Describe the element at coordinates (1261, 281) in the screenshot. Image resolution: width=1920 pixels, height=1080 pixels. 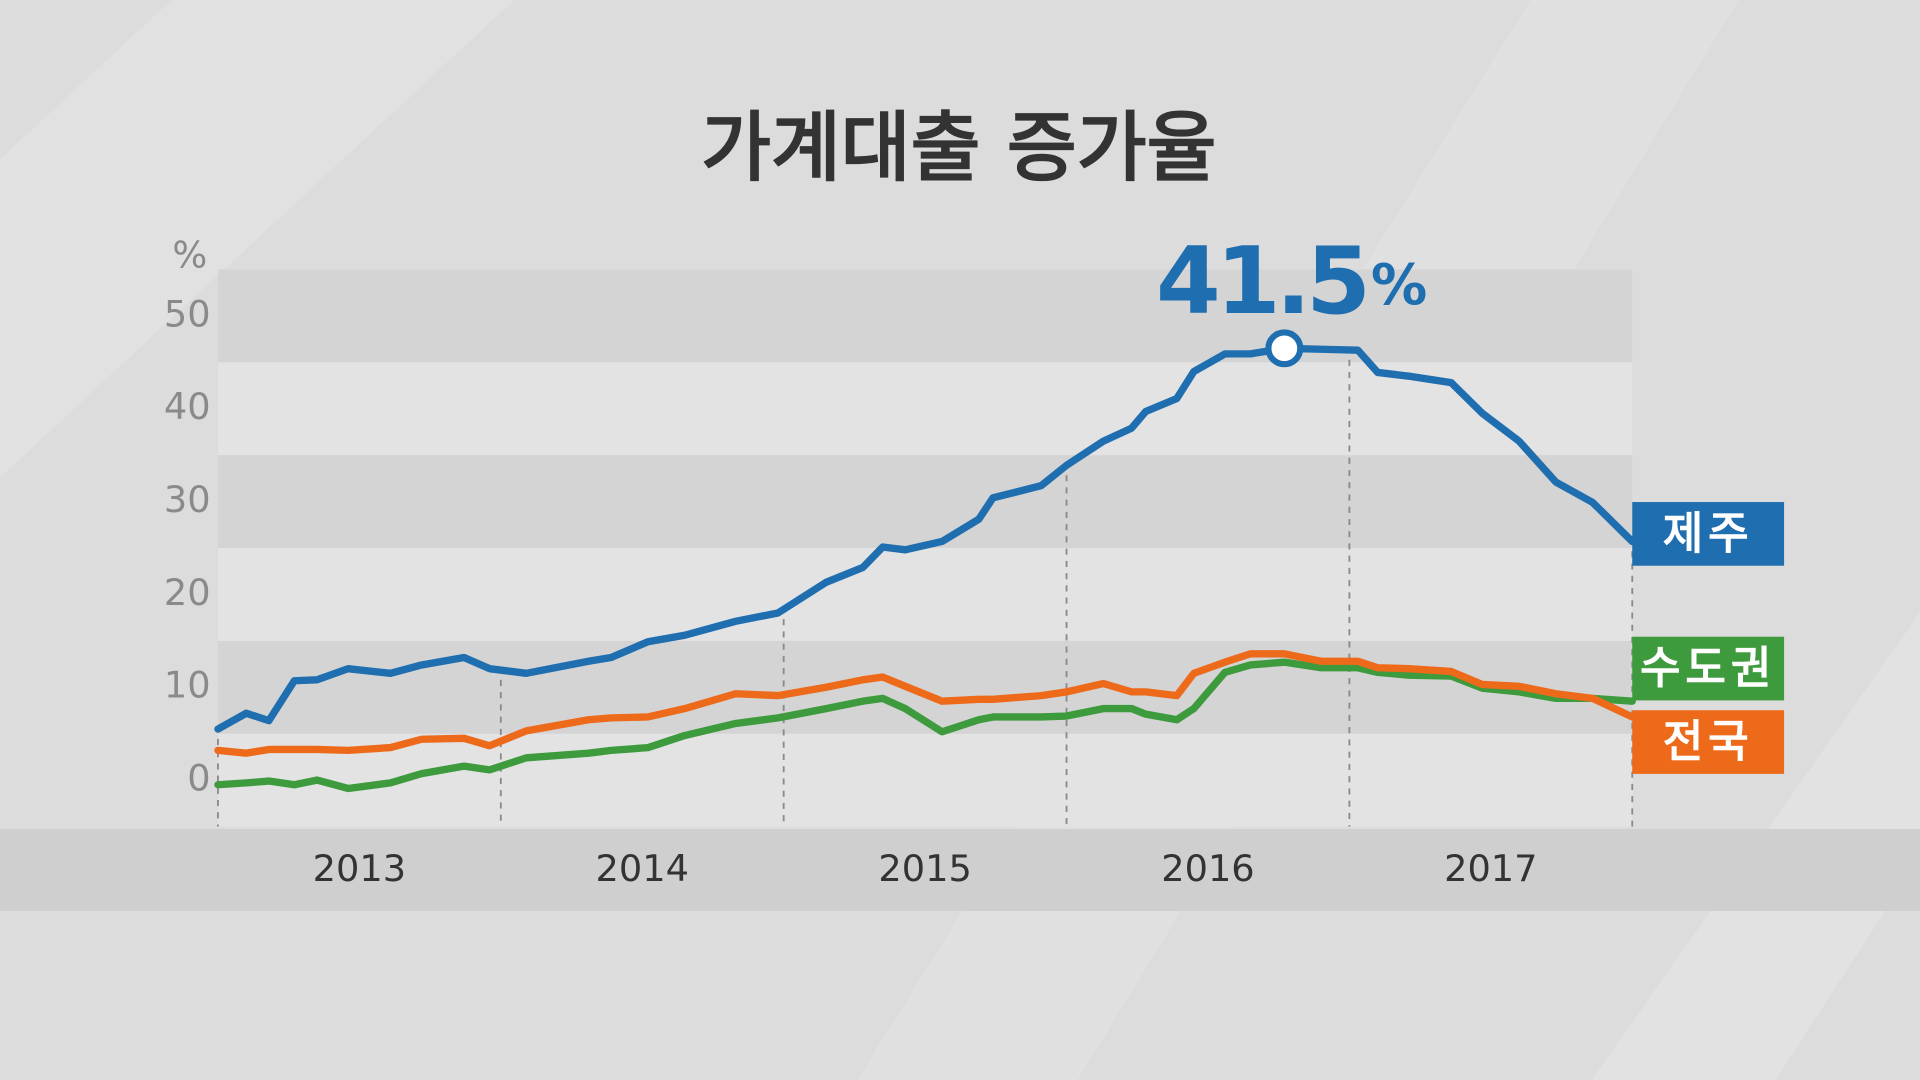
I see `peak-annotation-value: 41.5` at that location.